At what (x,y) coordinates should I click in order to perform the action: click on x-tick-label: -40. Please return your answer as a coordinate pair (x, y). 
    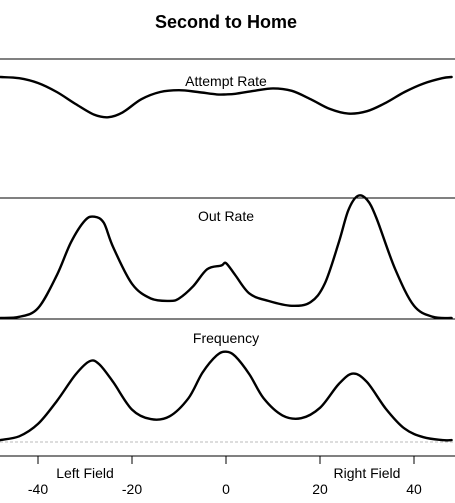
    Looking at the image, I should click on (38, 489).